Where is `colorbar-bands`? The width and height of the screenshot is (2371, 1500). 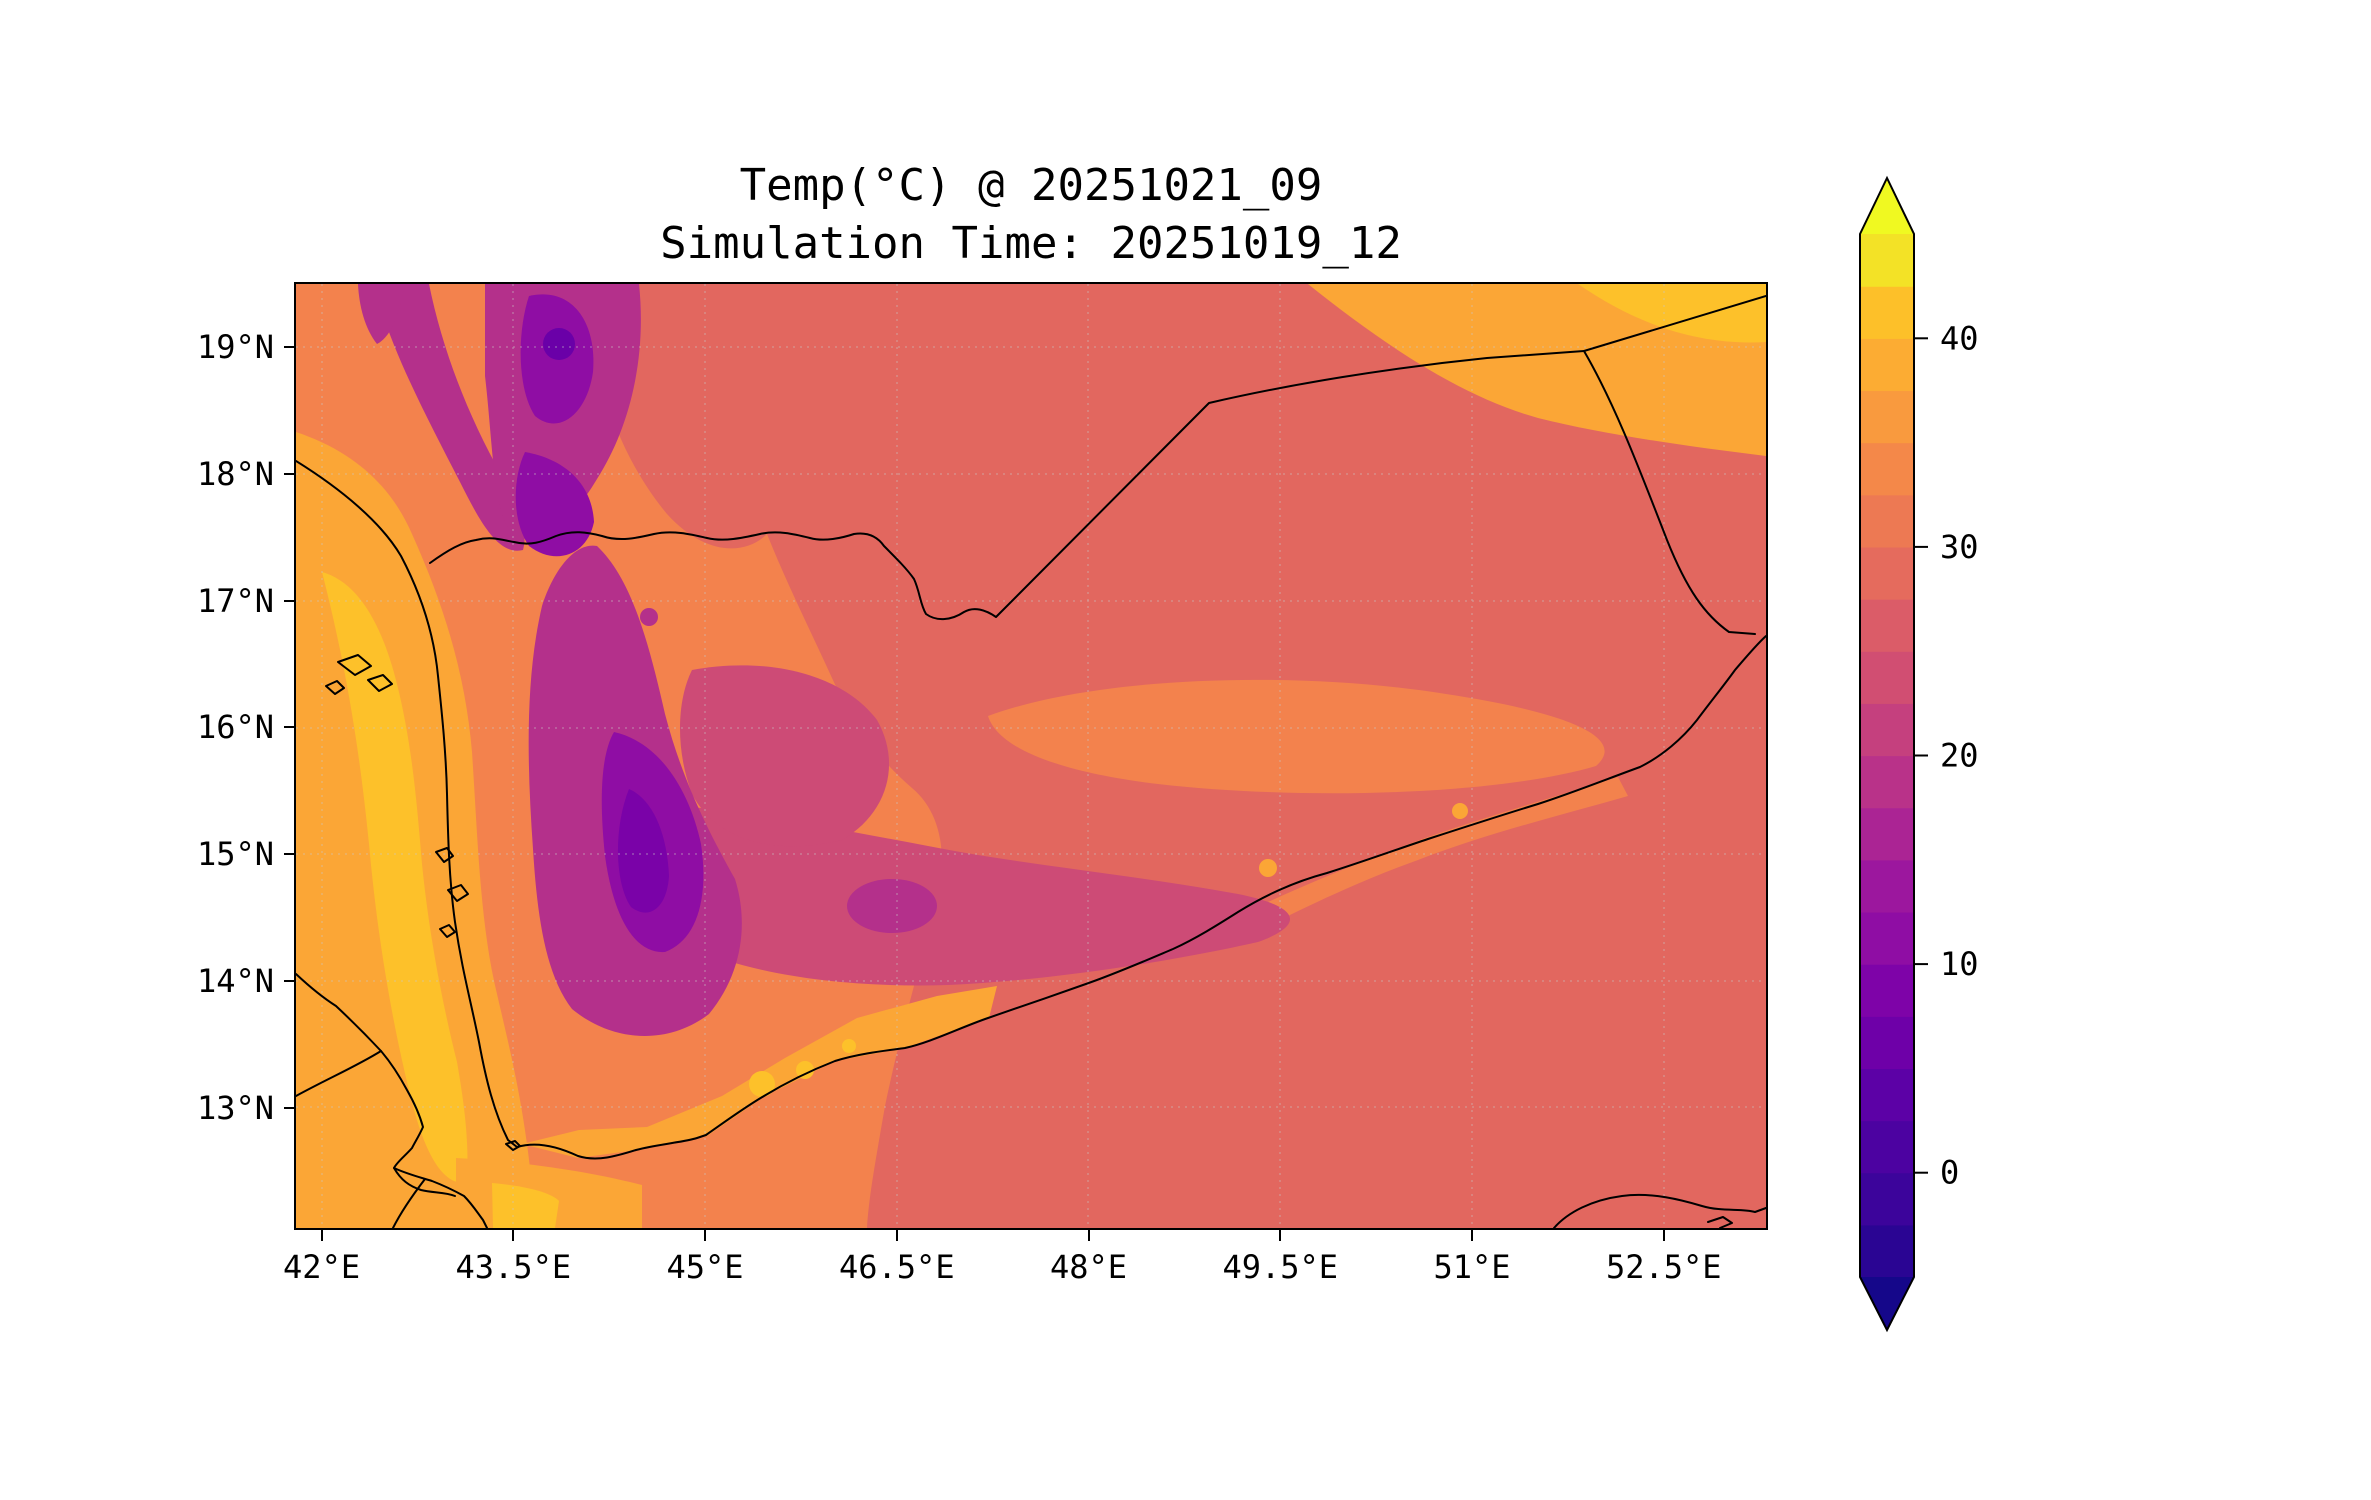
colorbar-bands is located at coordinates (1887, 756).